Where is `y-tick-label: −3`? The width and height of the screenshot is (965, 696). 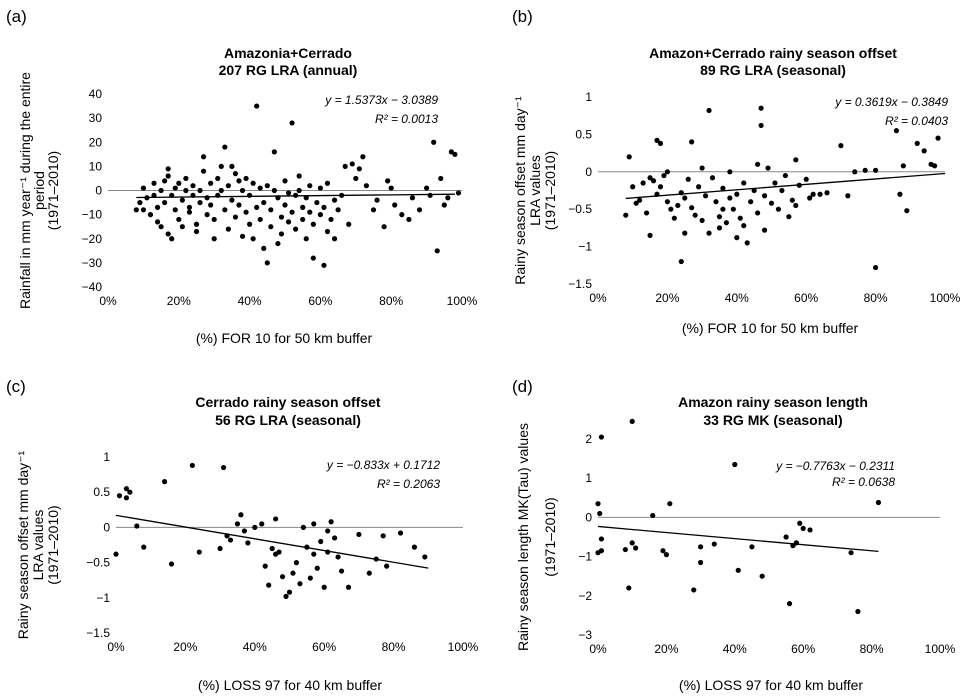
y-tick-label: −3 is located at coordinates (585, 635).